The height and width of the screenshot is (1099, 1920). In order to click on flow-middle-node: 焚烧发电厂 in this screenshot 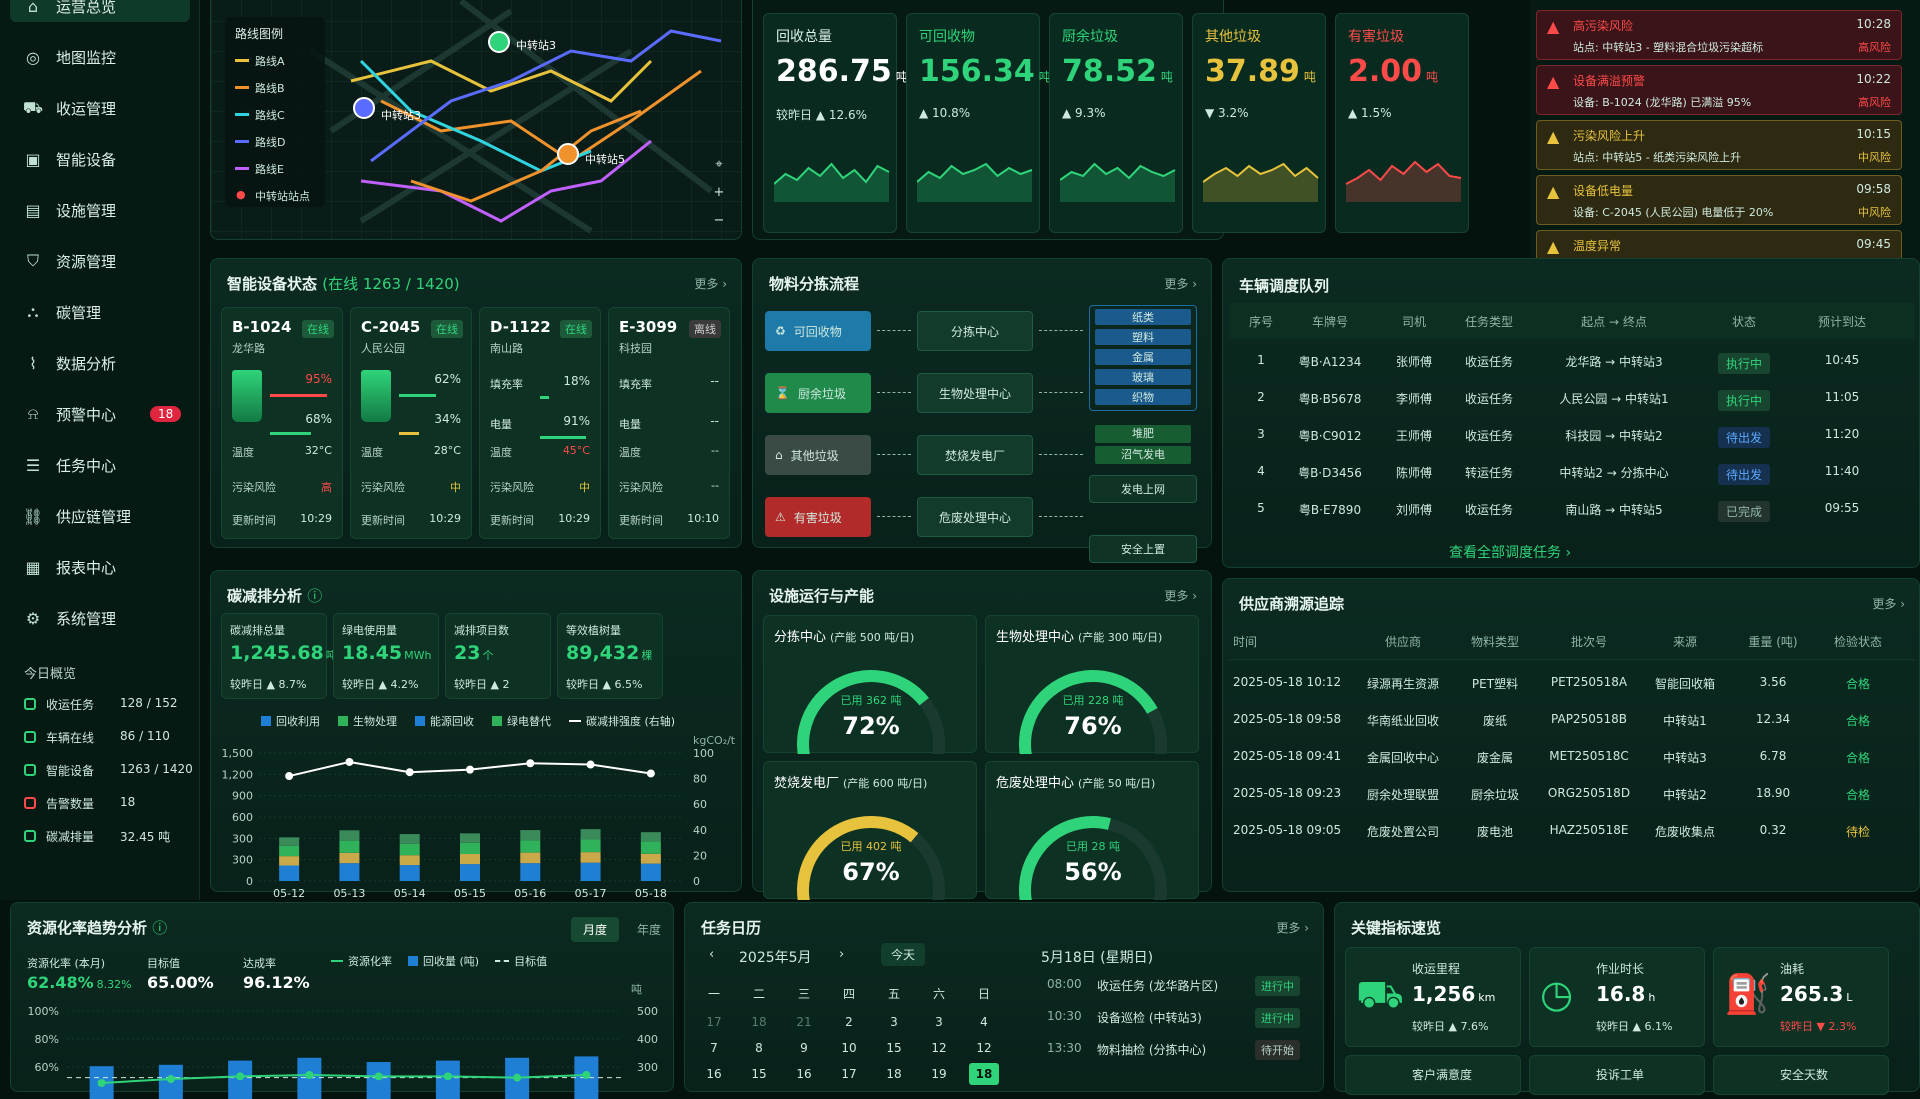, I will do `click(975, 455)`.